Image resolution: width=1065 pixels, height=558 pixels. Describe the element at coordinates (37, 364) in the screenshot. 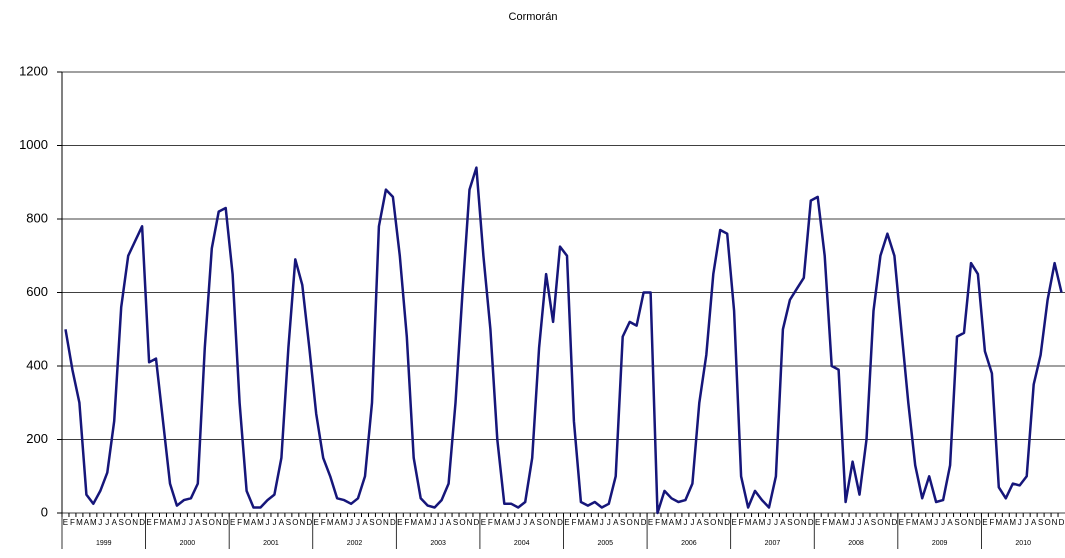

I see `y-tick-label: 400` at that location.